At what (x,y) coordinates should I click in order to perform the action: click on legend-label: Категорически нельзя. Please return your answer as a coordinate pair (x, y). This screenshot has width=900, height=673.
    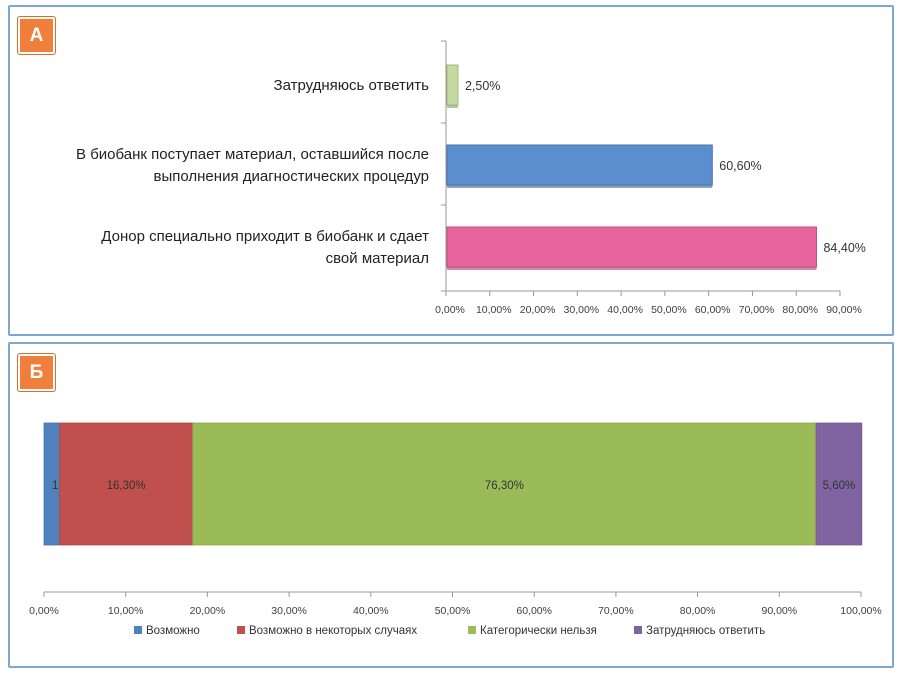
    Looking at the image, I should click on (538, 631).